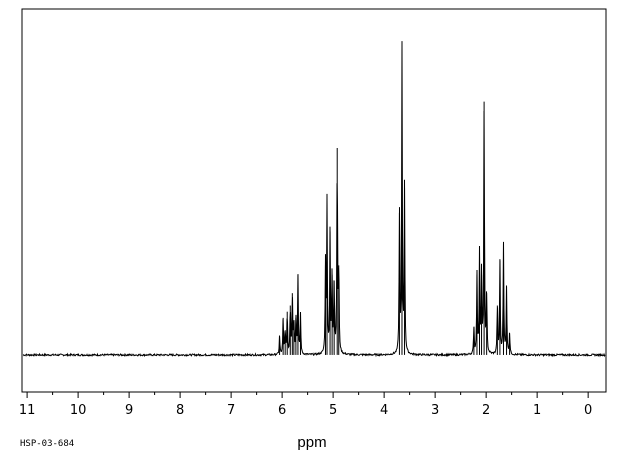 This screenshot has height=455, width=620. Describe the element at coordinates (180, 410) in the screenshot. I see `x-tick-label: 8` at that location.